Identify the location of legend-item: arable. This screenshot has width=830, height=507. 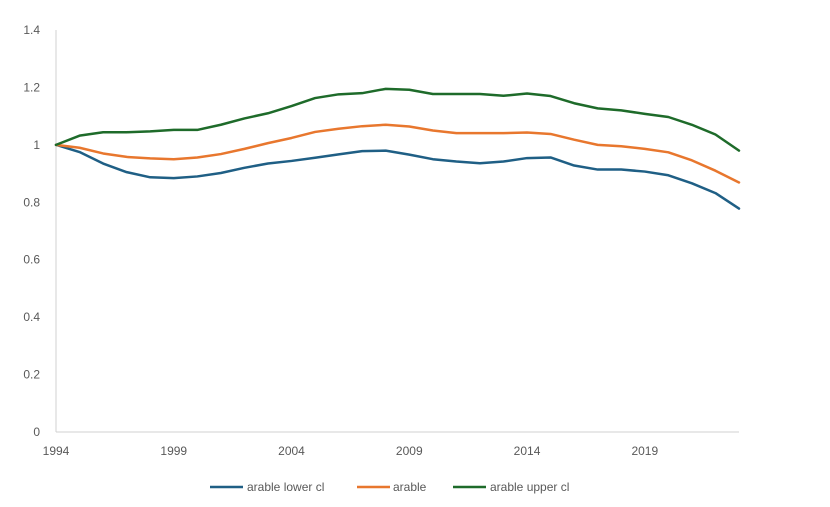
(392, 487).